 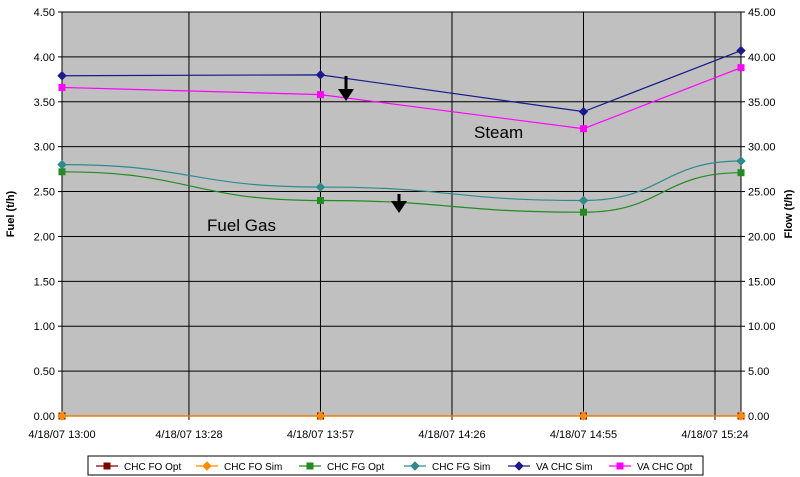 What do you see at coordinates (44, 58) in the screenshot?
I see `left-tick-label: 4.00` at bounding box center [44, 58].